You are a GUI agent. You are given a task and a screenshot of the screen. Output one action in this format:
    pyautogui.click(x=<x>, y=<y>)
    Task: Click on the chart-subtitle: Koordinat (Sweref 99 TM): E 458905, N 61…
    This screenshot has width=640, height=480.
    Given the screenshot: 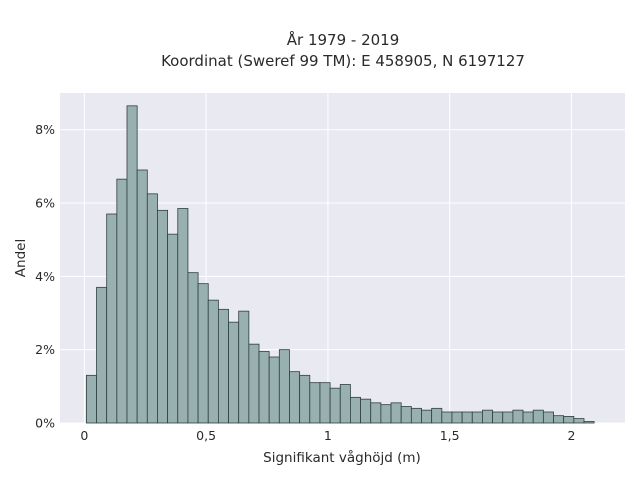 What is the action you would take?
    pyautogui.click(x=343, y=61)
    